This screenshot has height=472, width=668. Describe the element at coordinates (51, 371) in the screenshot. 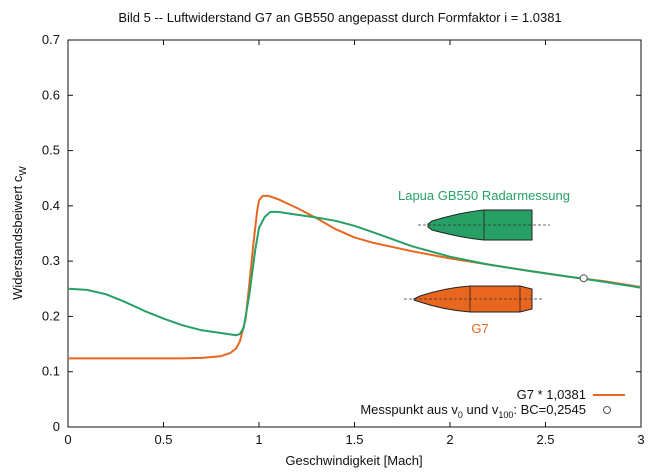

I see `y-tick-label: 0.1` at that location.